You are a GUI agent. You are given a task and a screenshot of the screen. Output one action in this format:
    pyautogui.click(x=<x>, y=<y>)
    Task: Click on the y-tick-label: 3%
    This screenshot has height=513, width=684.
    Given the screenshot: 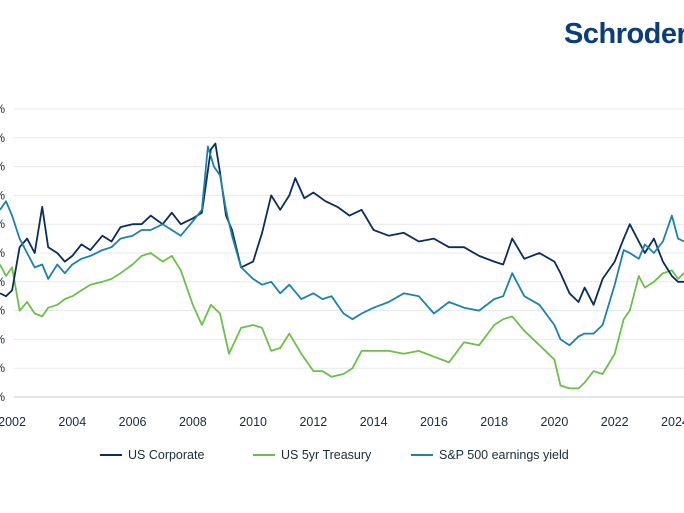 What is the action you would take?
    pyautogui.click(x=2, y=311)
    